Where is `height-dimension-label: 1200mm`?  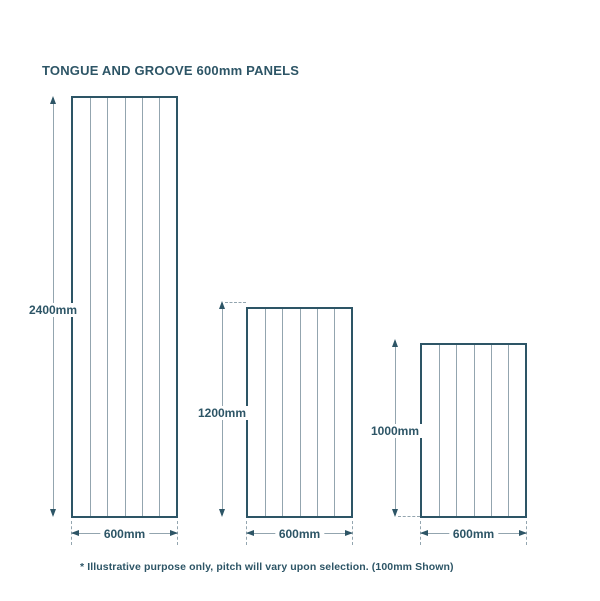 height-dimension-label: 1200mm is located at coordinates (222, 413).